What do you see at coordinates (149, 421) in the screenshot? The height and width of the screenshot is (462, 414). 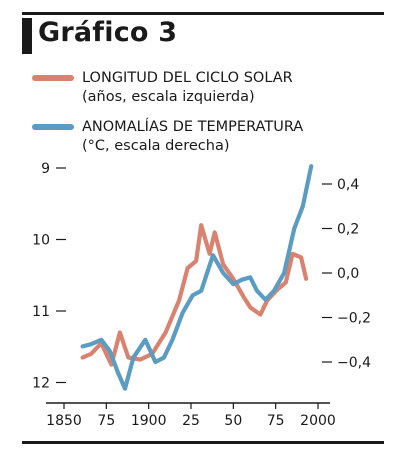 I see `x-tick-label-2: 1900` at bounding box center [149, 421].